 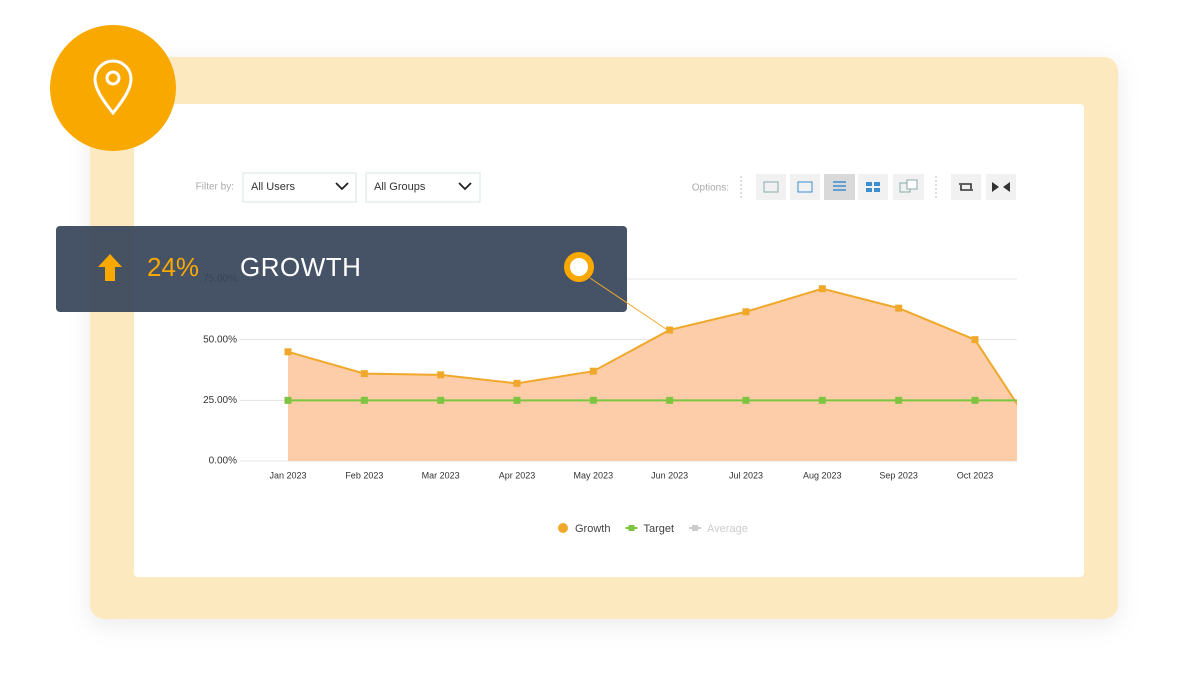 I want to click on y-tick-label: 50.00%, so click(x=220, y=339).